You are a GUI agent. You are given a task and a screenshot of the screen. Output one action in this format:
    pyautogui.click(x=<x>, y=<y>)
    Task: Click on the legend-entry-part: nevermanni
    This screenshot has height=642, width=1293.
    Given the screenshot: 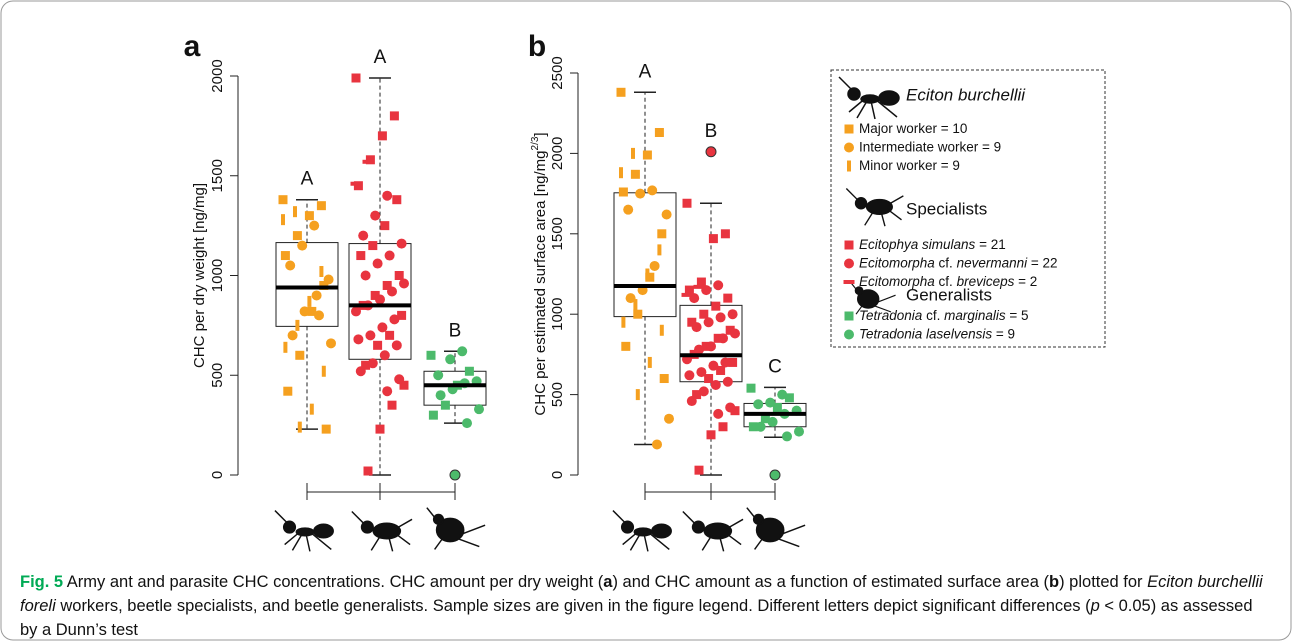 What is the action you would take?
    pyautogui.click(x=993, y=262)
    